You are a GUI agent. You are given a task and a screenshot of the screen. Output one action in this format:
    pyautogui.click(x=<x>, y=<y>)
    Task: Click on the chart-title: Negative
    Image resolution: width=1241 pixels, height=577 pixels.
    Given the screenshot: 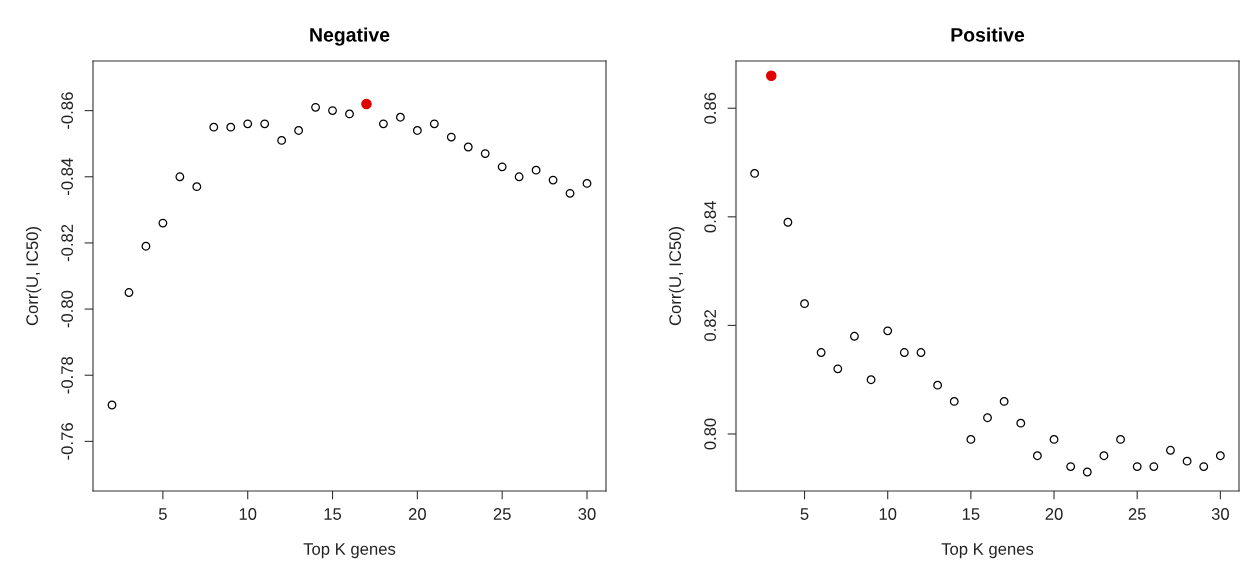 What is the action you would take?
    pyautogui.click(x=350, y=36)
    